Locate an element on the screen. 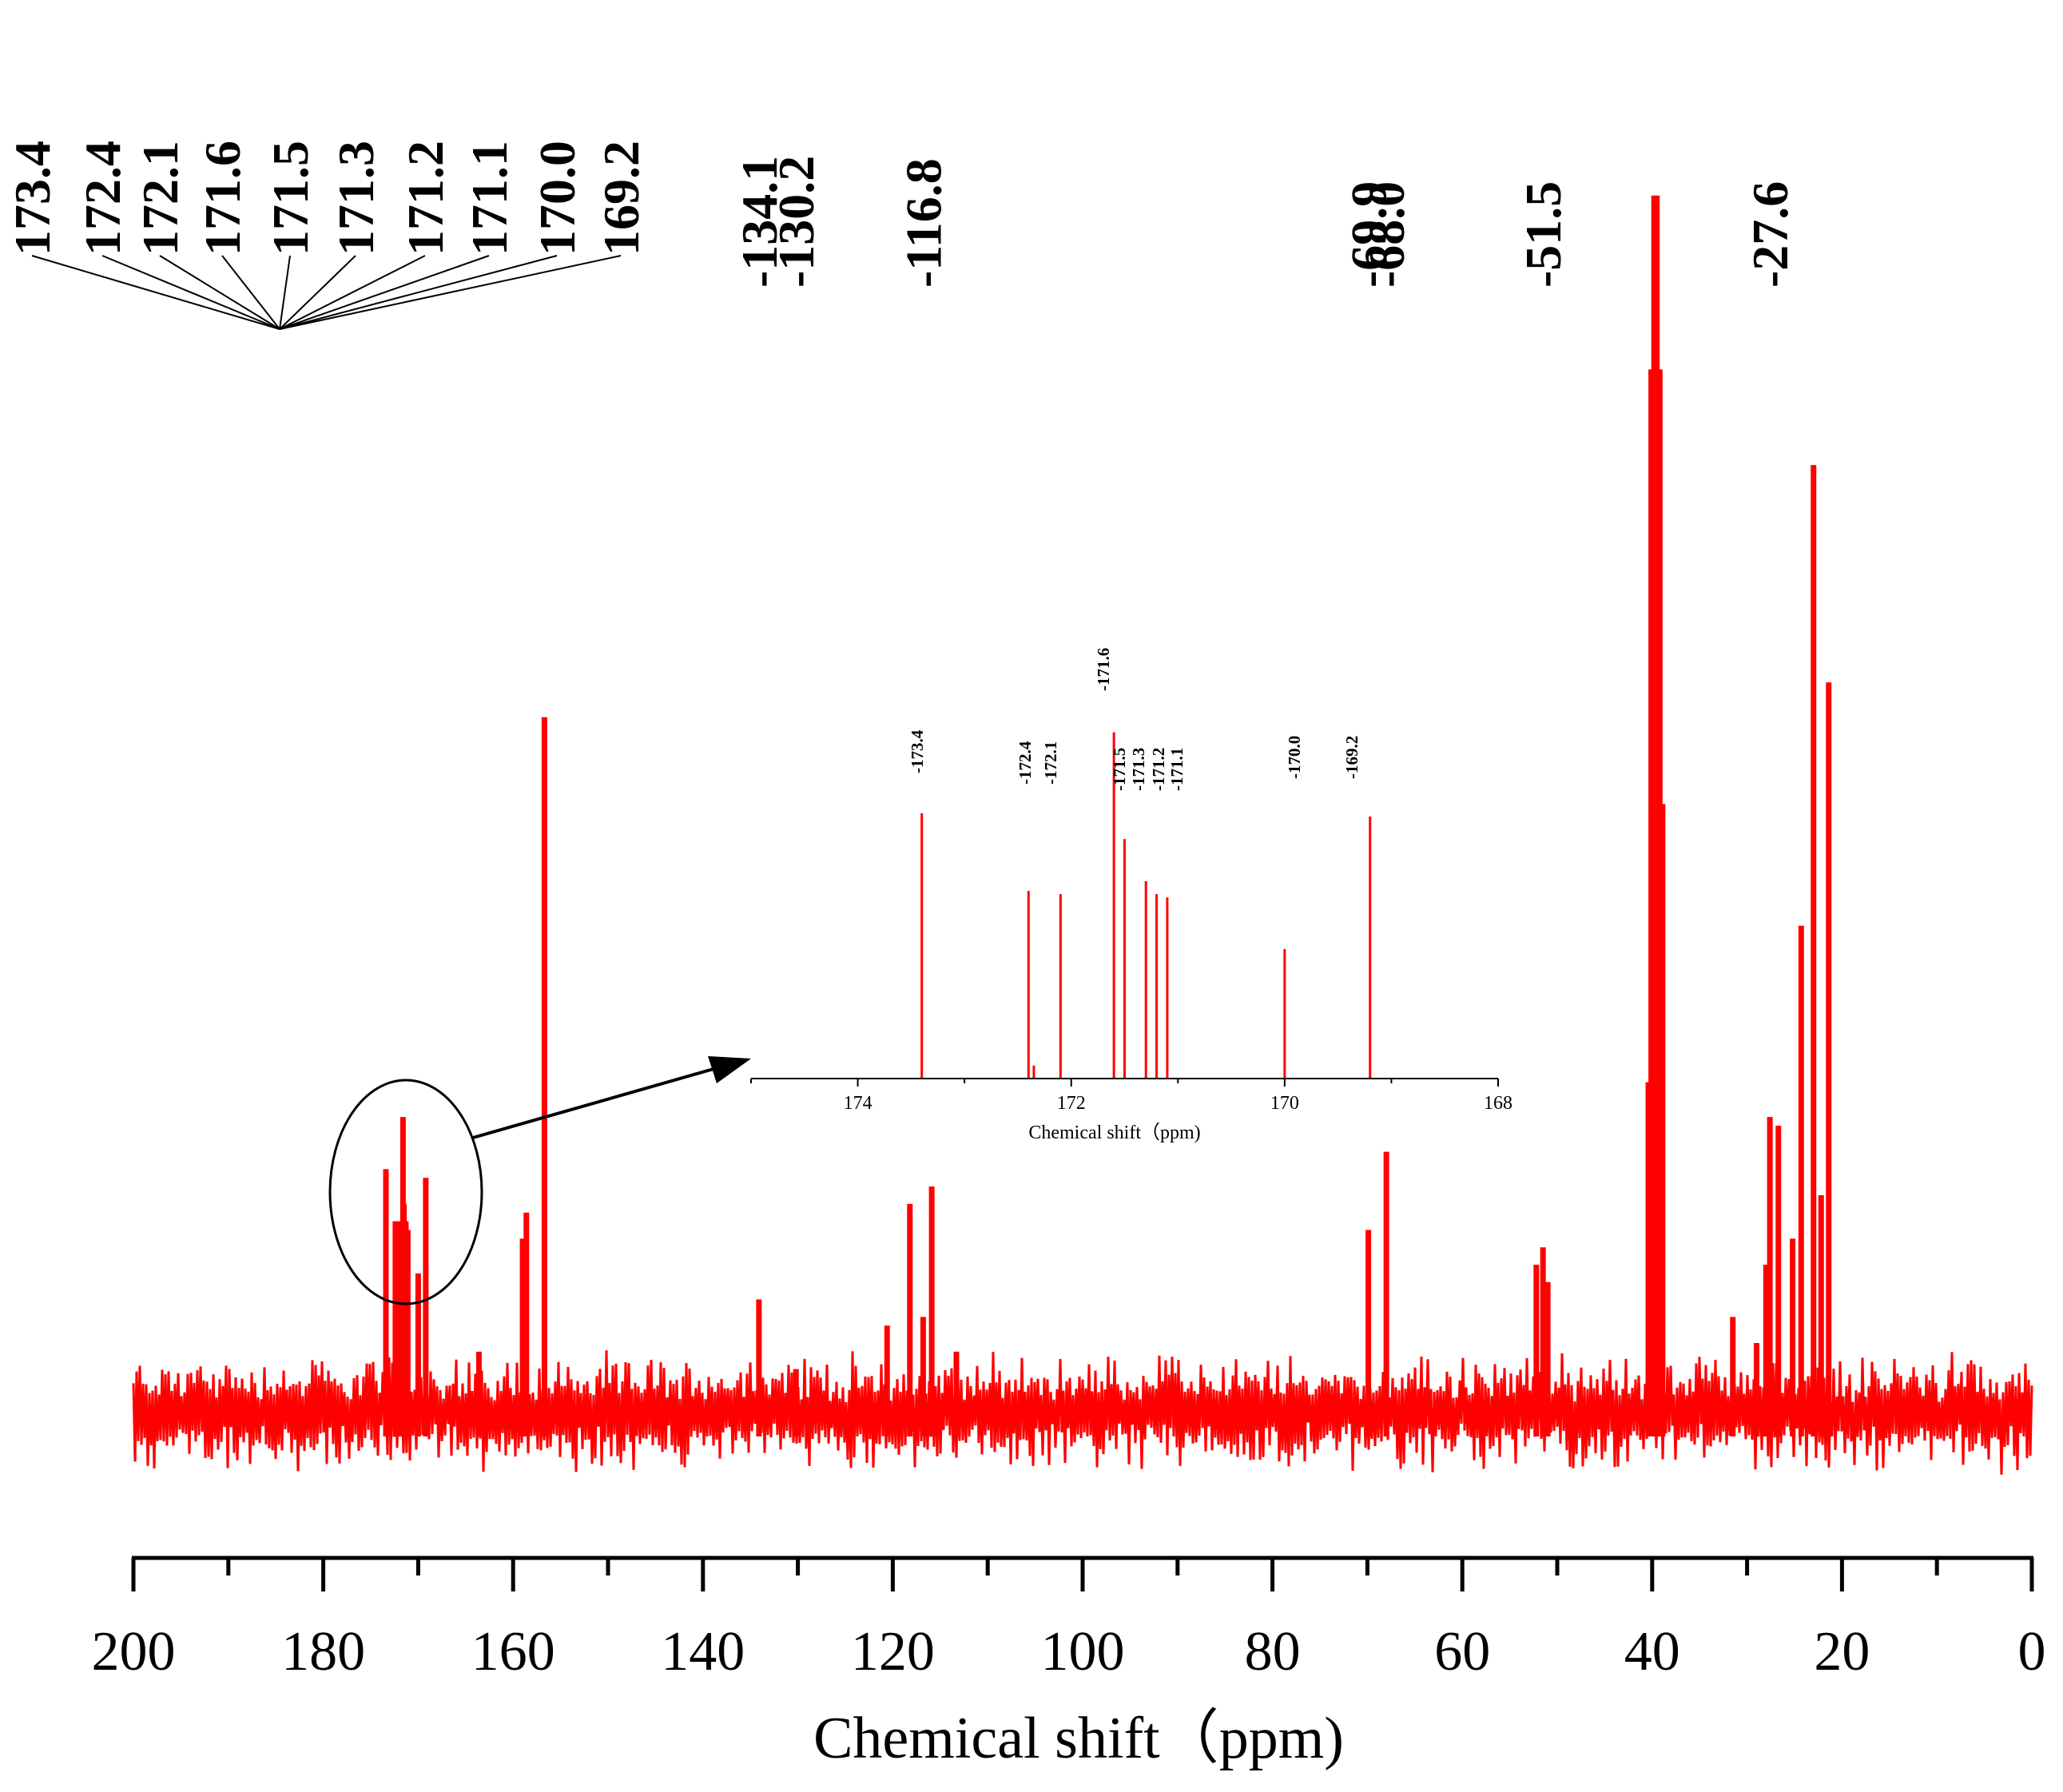 The height and width of the screenshot is (1792, 2063). peak-shift-label: -116.8 is located at coordinates (923, 223).